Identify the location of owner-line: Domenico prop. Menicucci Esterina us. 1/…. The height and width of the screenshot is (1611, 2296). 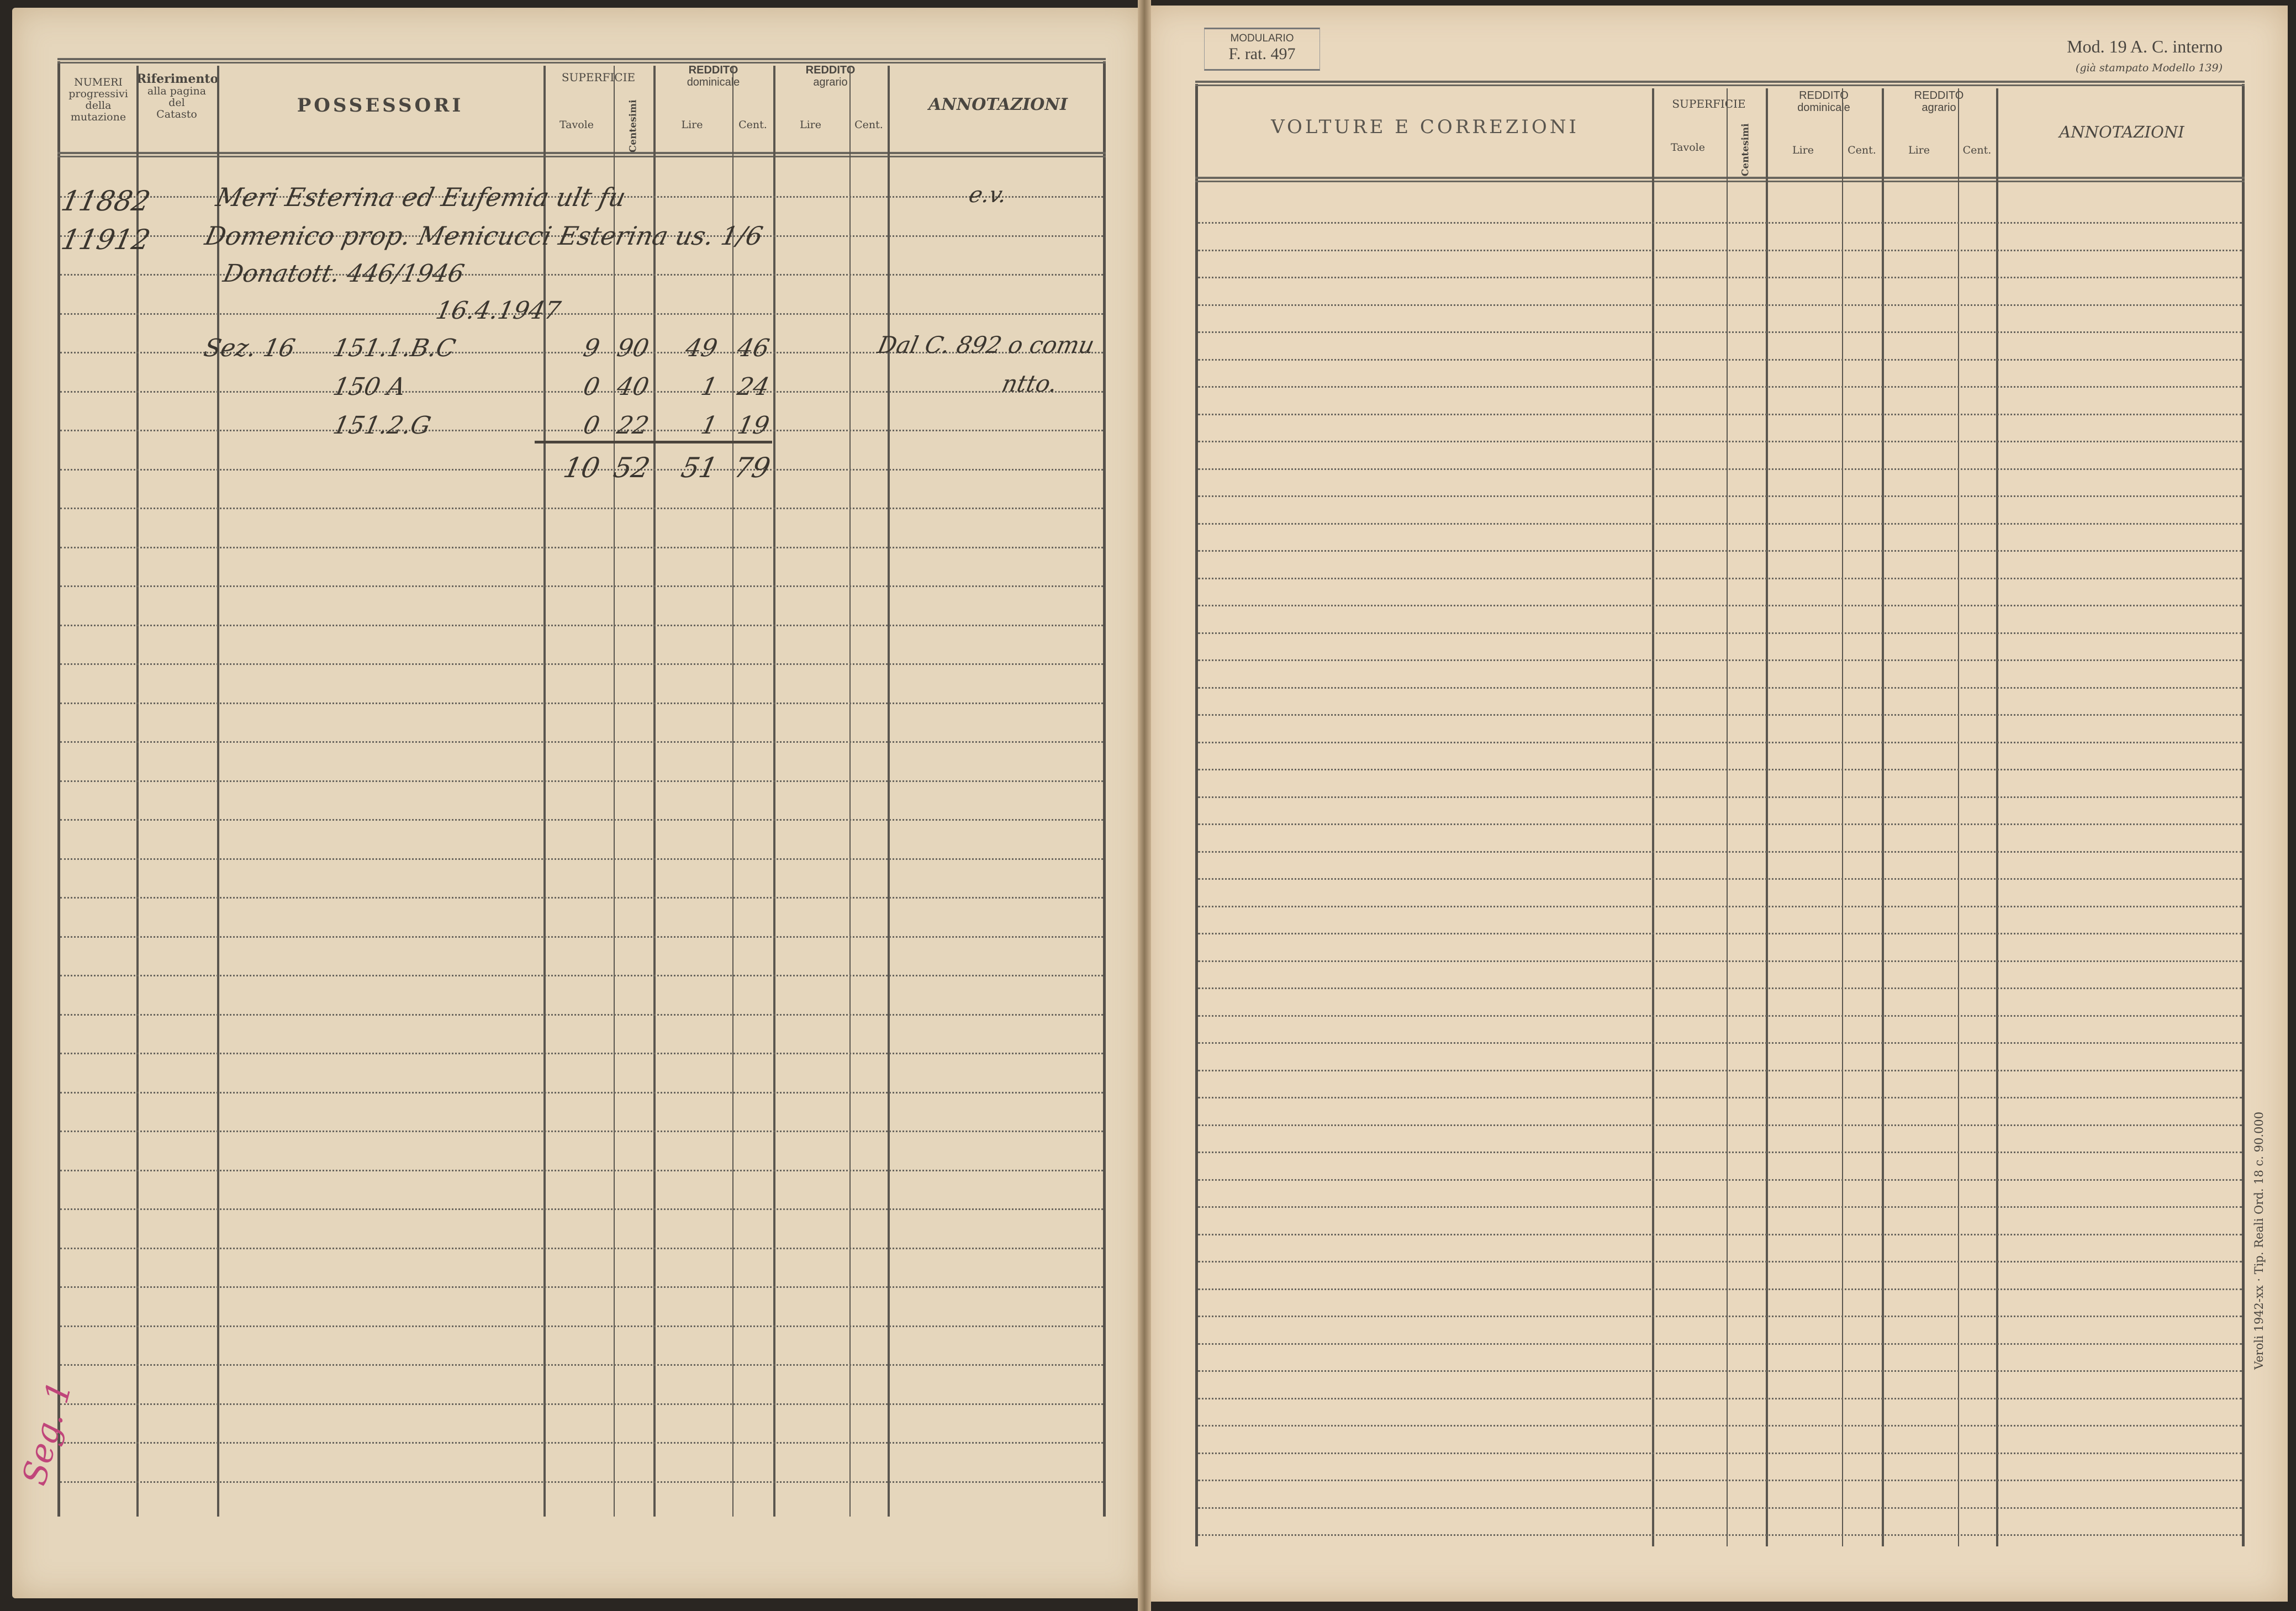
(484, 236).